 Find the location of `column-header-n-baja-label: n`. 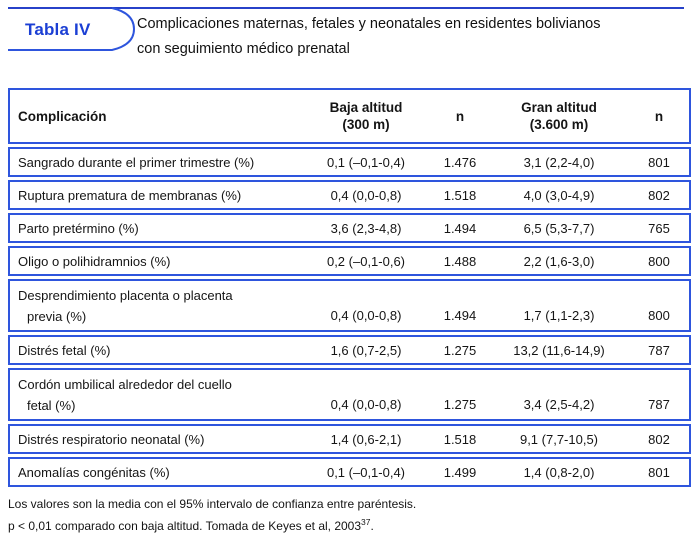

column-header-n-baja-label: n is located at coordinates (460, 116).